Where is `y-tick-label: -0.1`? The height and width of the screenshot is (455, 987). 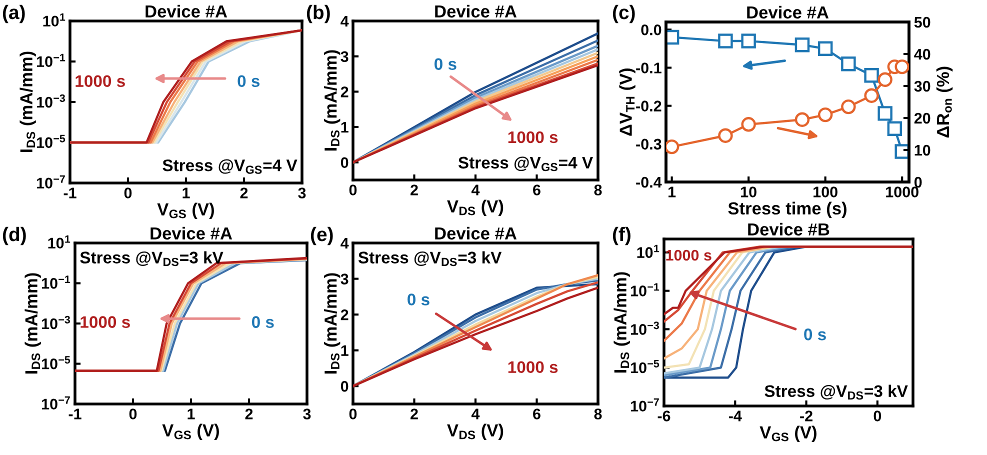 y-tick-label: -0.1 is located at coordinates (649, 68).